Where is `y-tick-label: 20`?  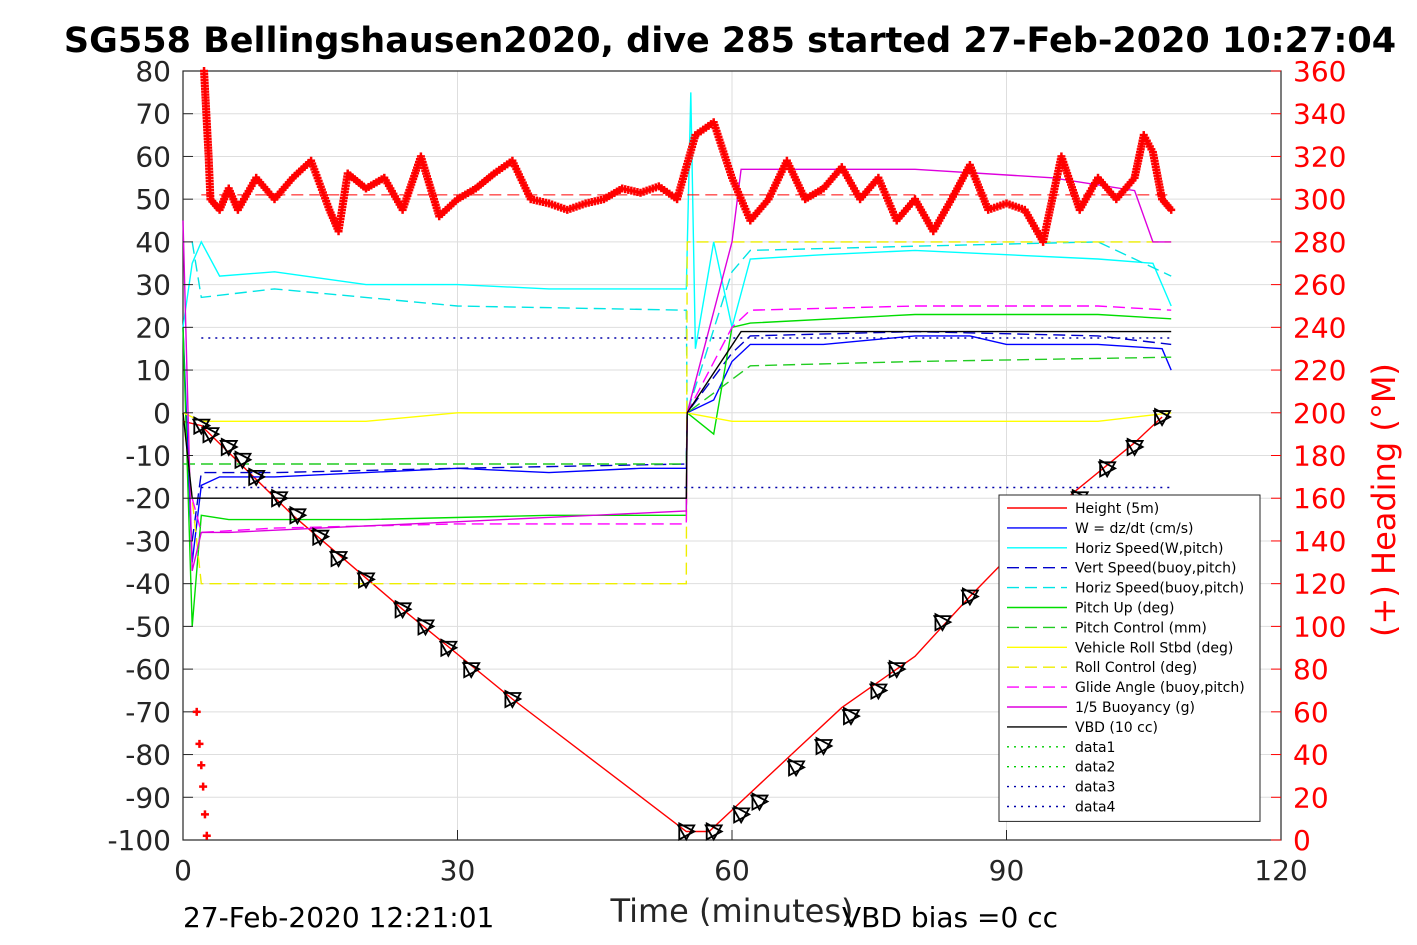 y-tick-label: 20 is located at coordinates (153, 327).